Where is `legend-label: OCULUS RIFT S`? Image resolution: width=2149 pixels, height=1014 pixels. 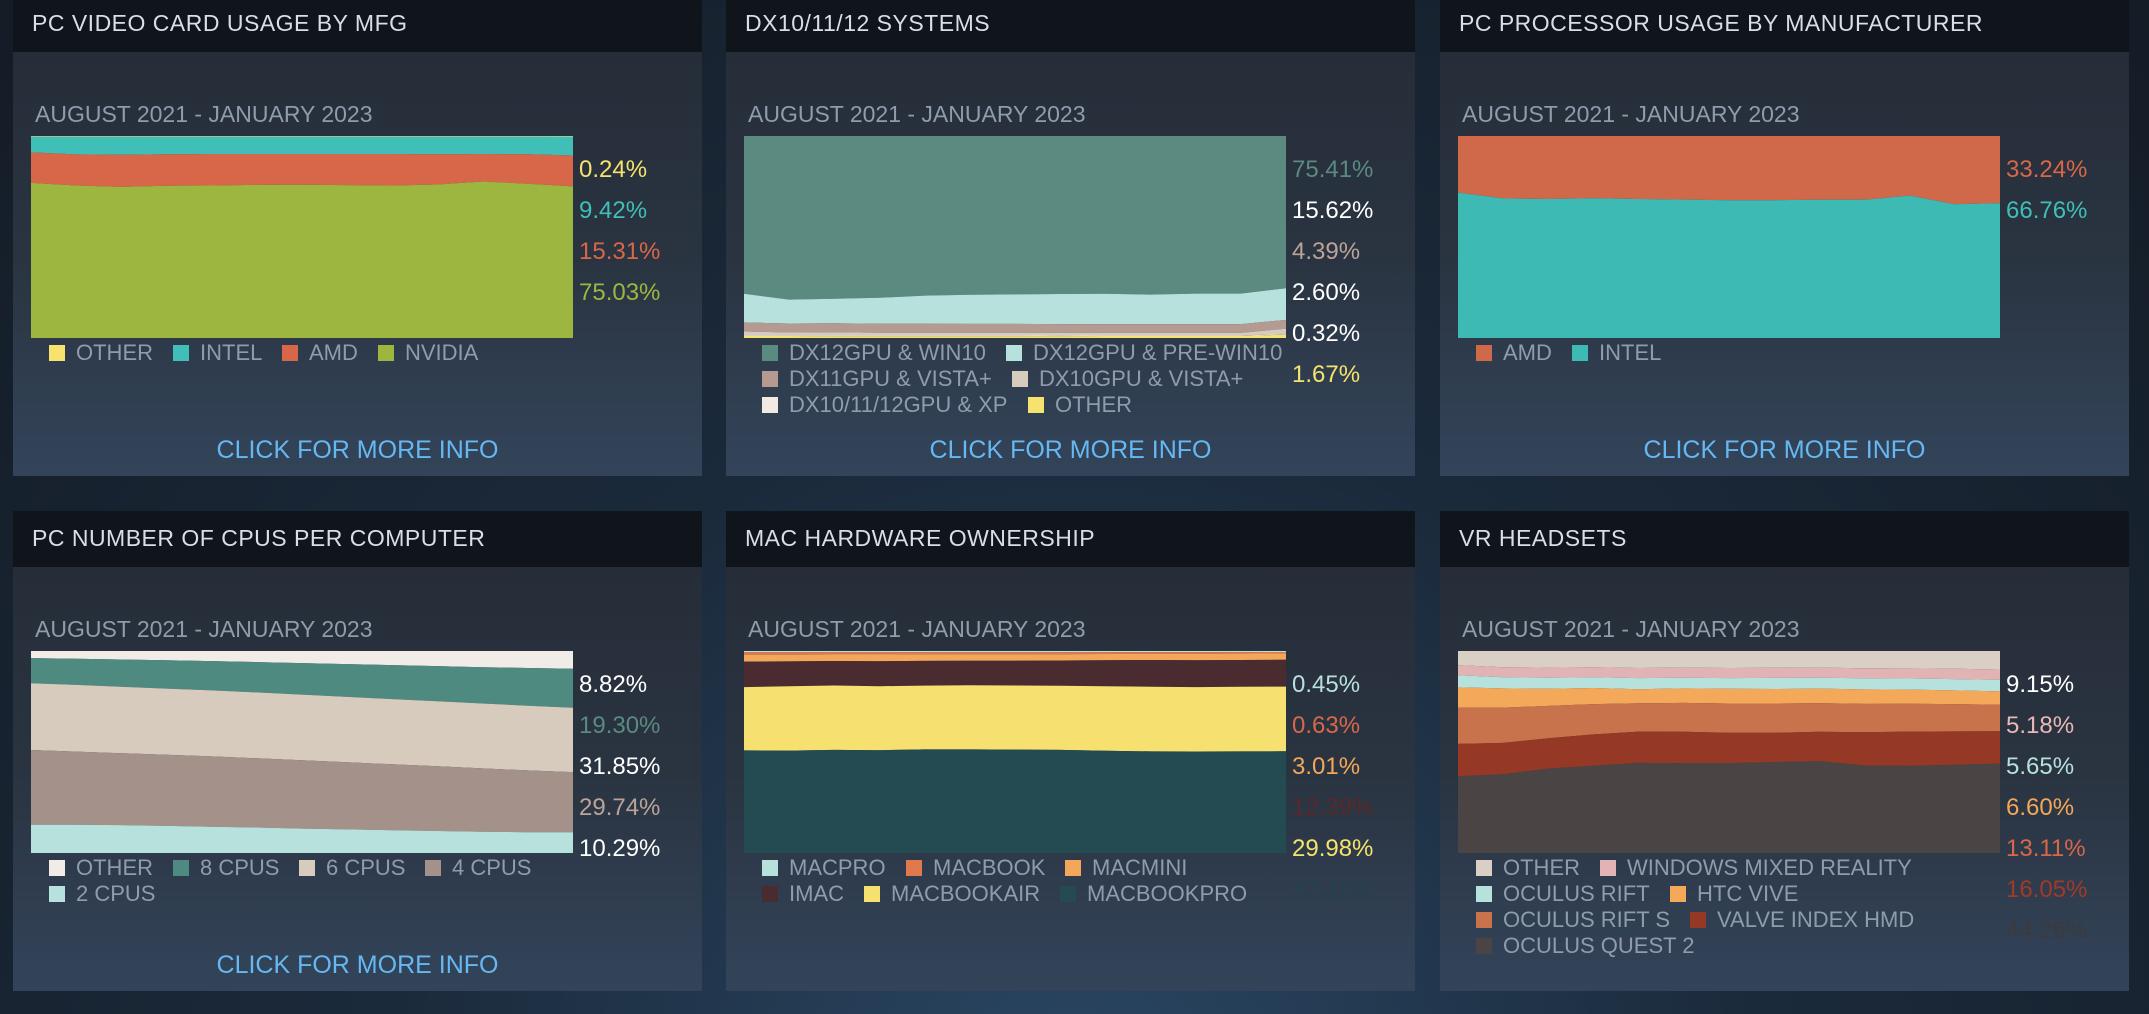
legend-label: OCULUS RIFT S is located at coordinates (1587, 919).